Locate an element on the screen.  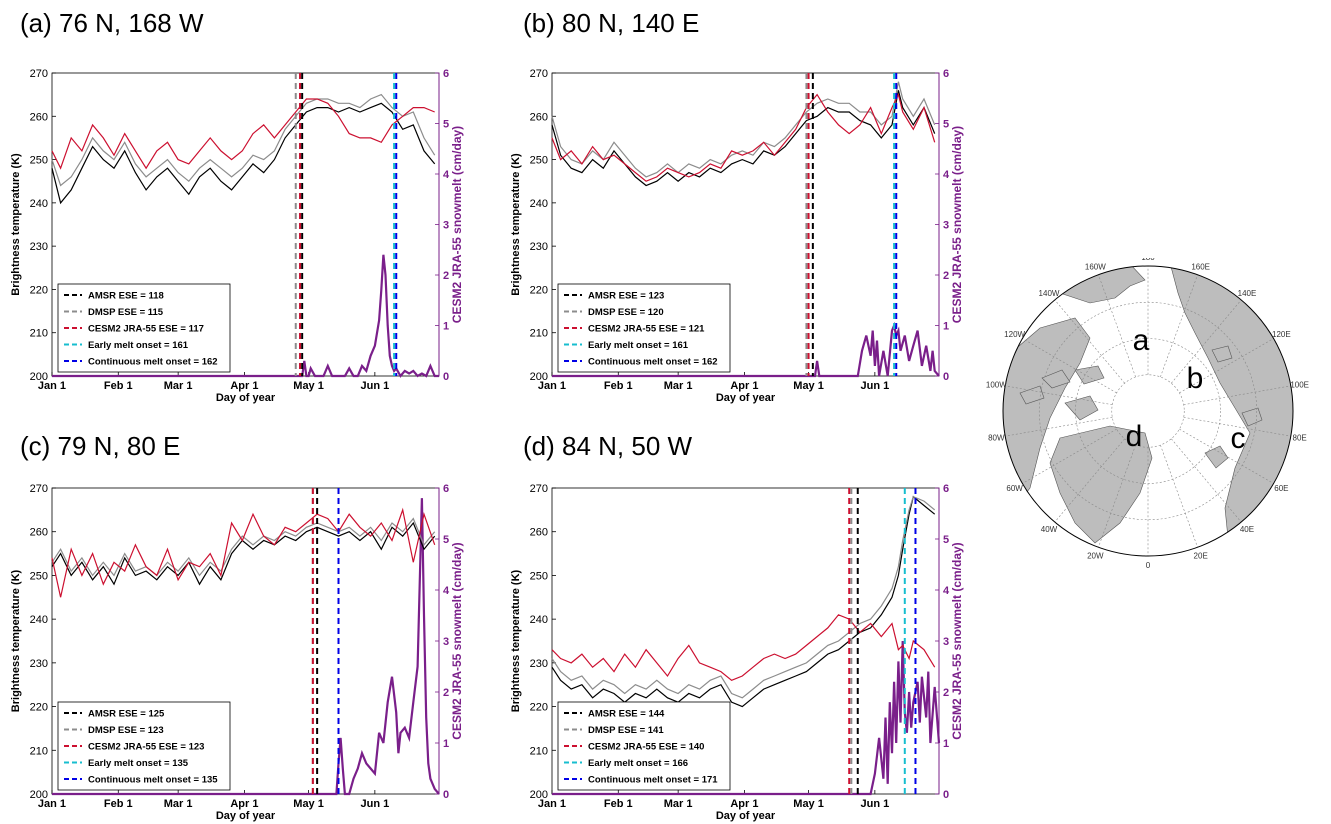
series-line-amsr-a is located at coordinates (243, 153).